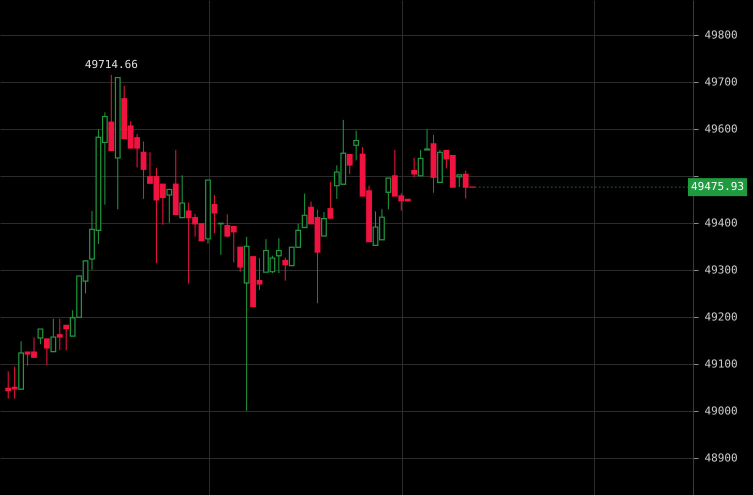 The height and width of the screenshot is (495, 753). I want to click on ref-line-label: 49475.93, so click(717, 187).